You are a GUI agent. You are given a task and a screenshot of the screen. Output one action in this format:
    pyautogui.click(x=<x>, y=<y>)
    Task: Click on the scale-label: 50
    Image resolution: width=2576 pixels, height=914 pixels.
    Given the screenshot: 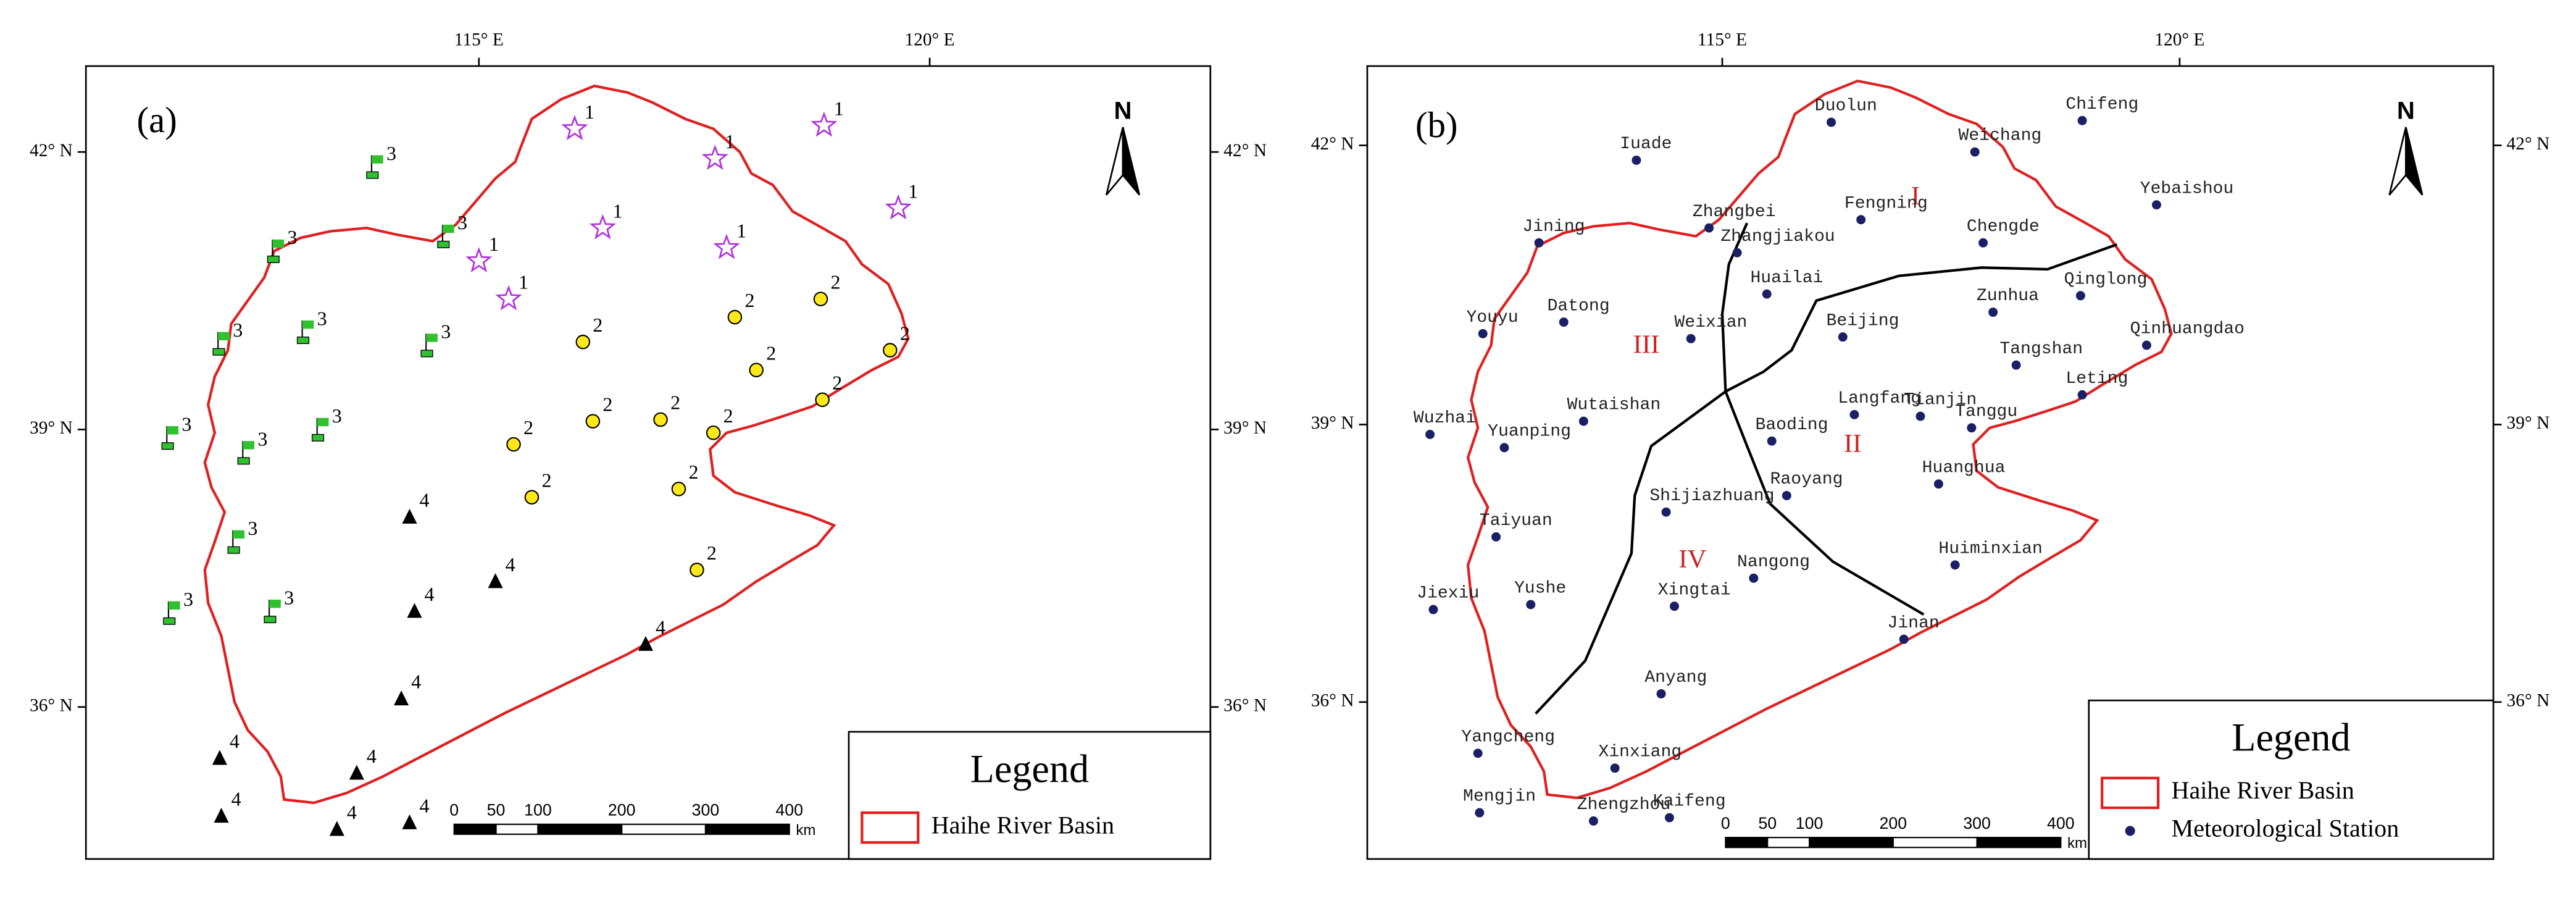 What is the action you would take?
    pyautogui.click(x=1767, y=823)
    